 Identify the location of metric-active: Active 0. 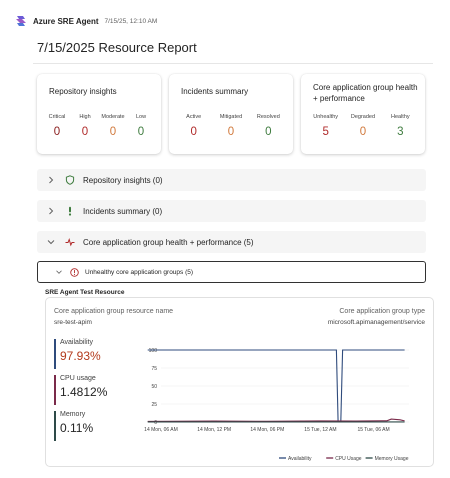
(194, 126).